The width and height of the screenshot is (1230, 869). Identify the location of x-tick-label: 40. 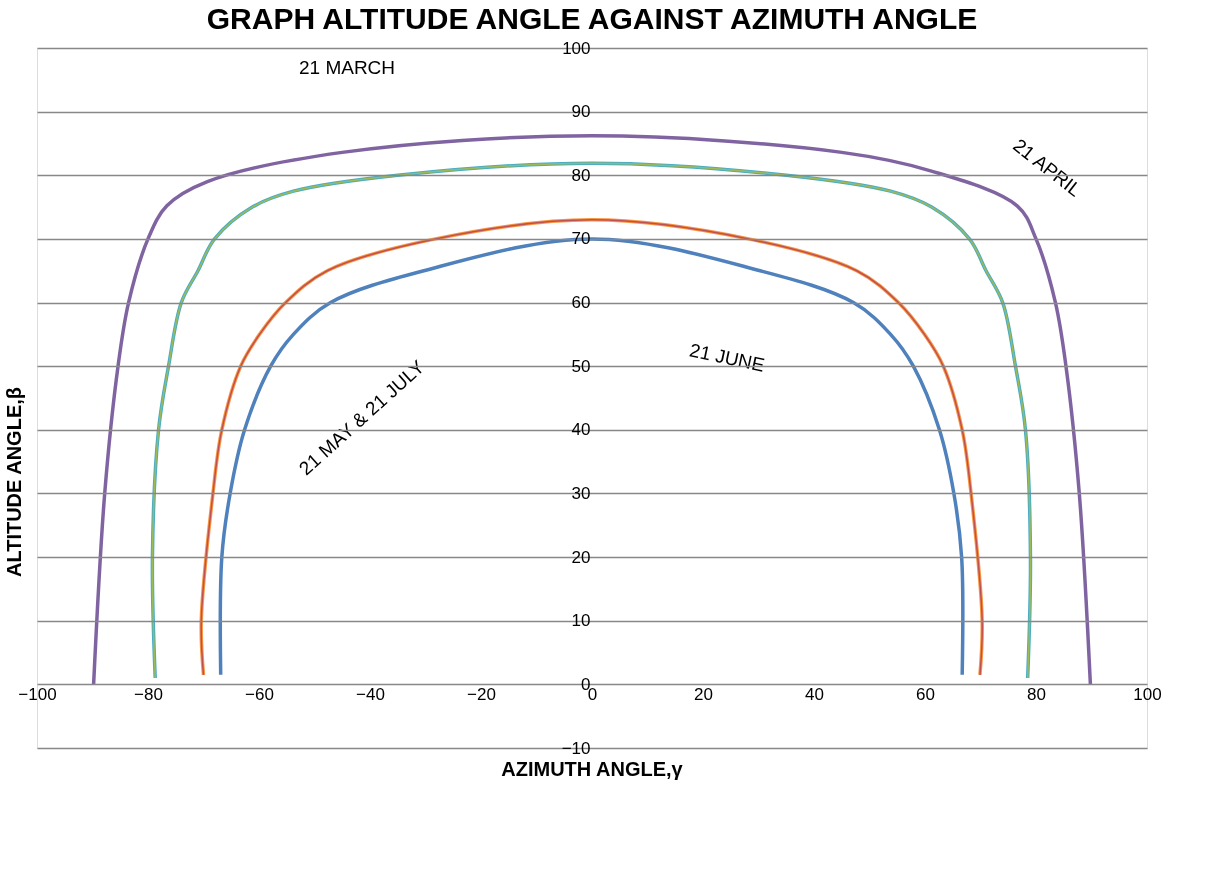
(814, 694).